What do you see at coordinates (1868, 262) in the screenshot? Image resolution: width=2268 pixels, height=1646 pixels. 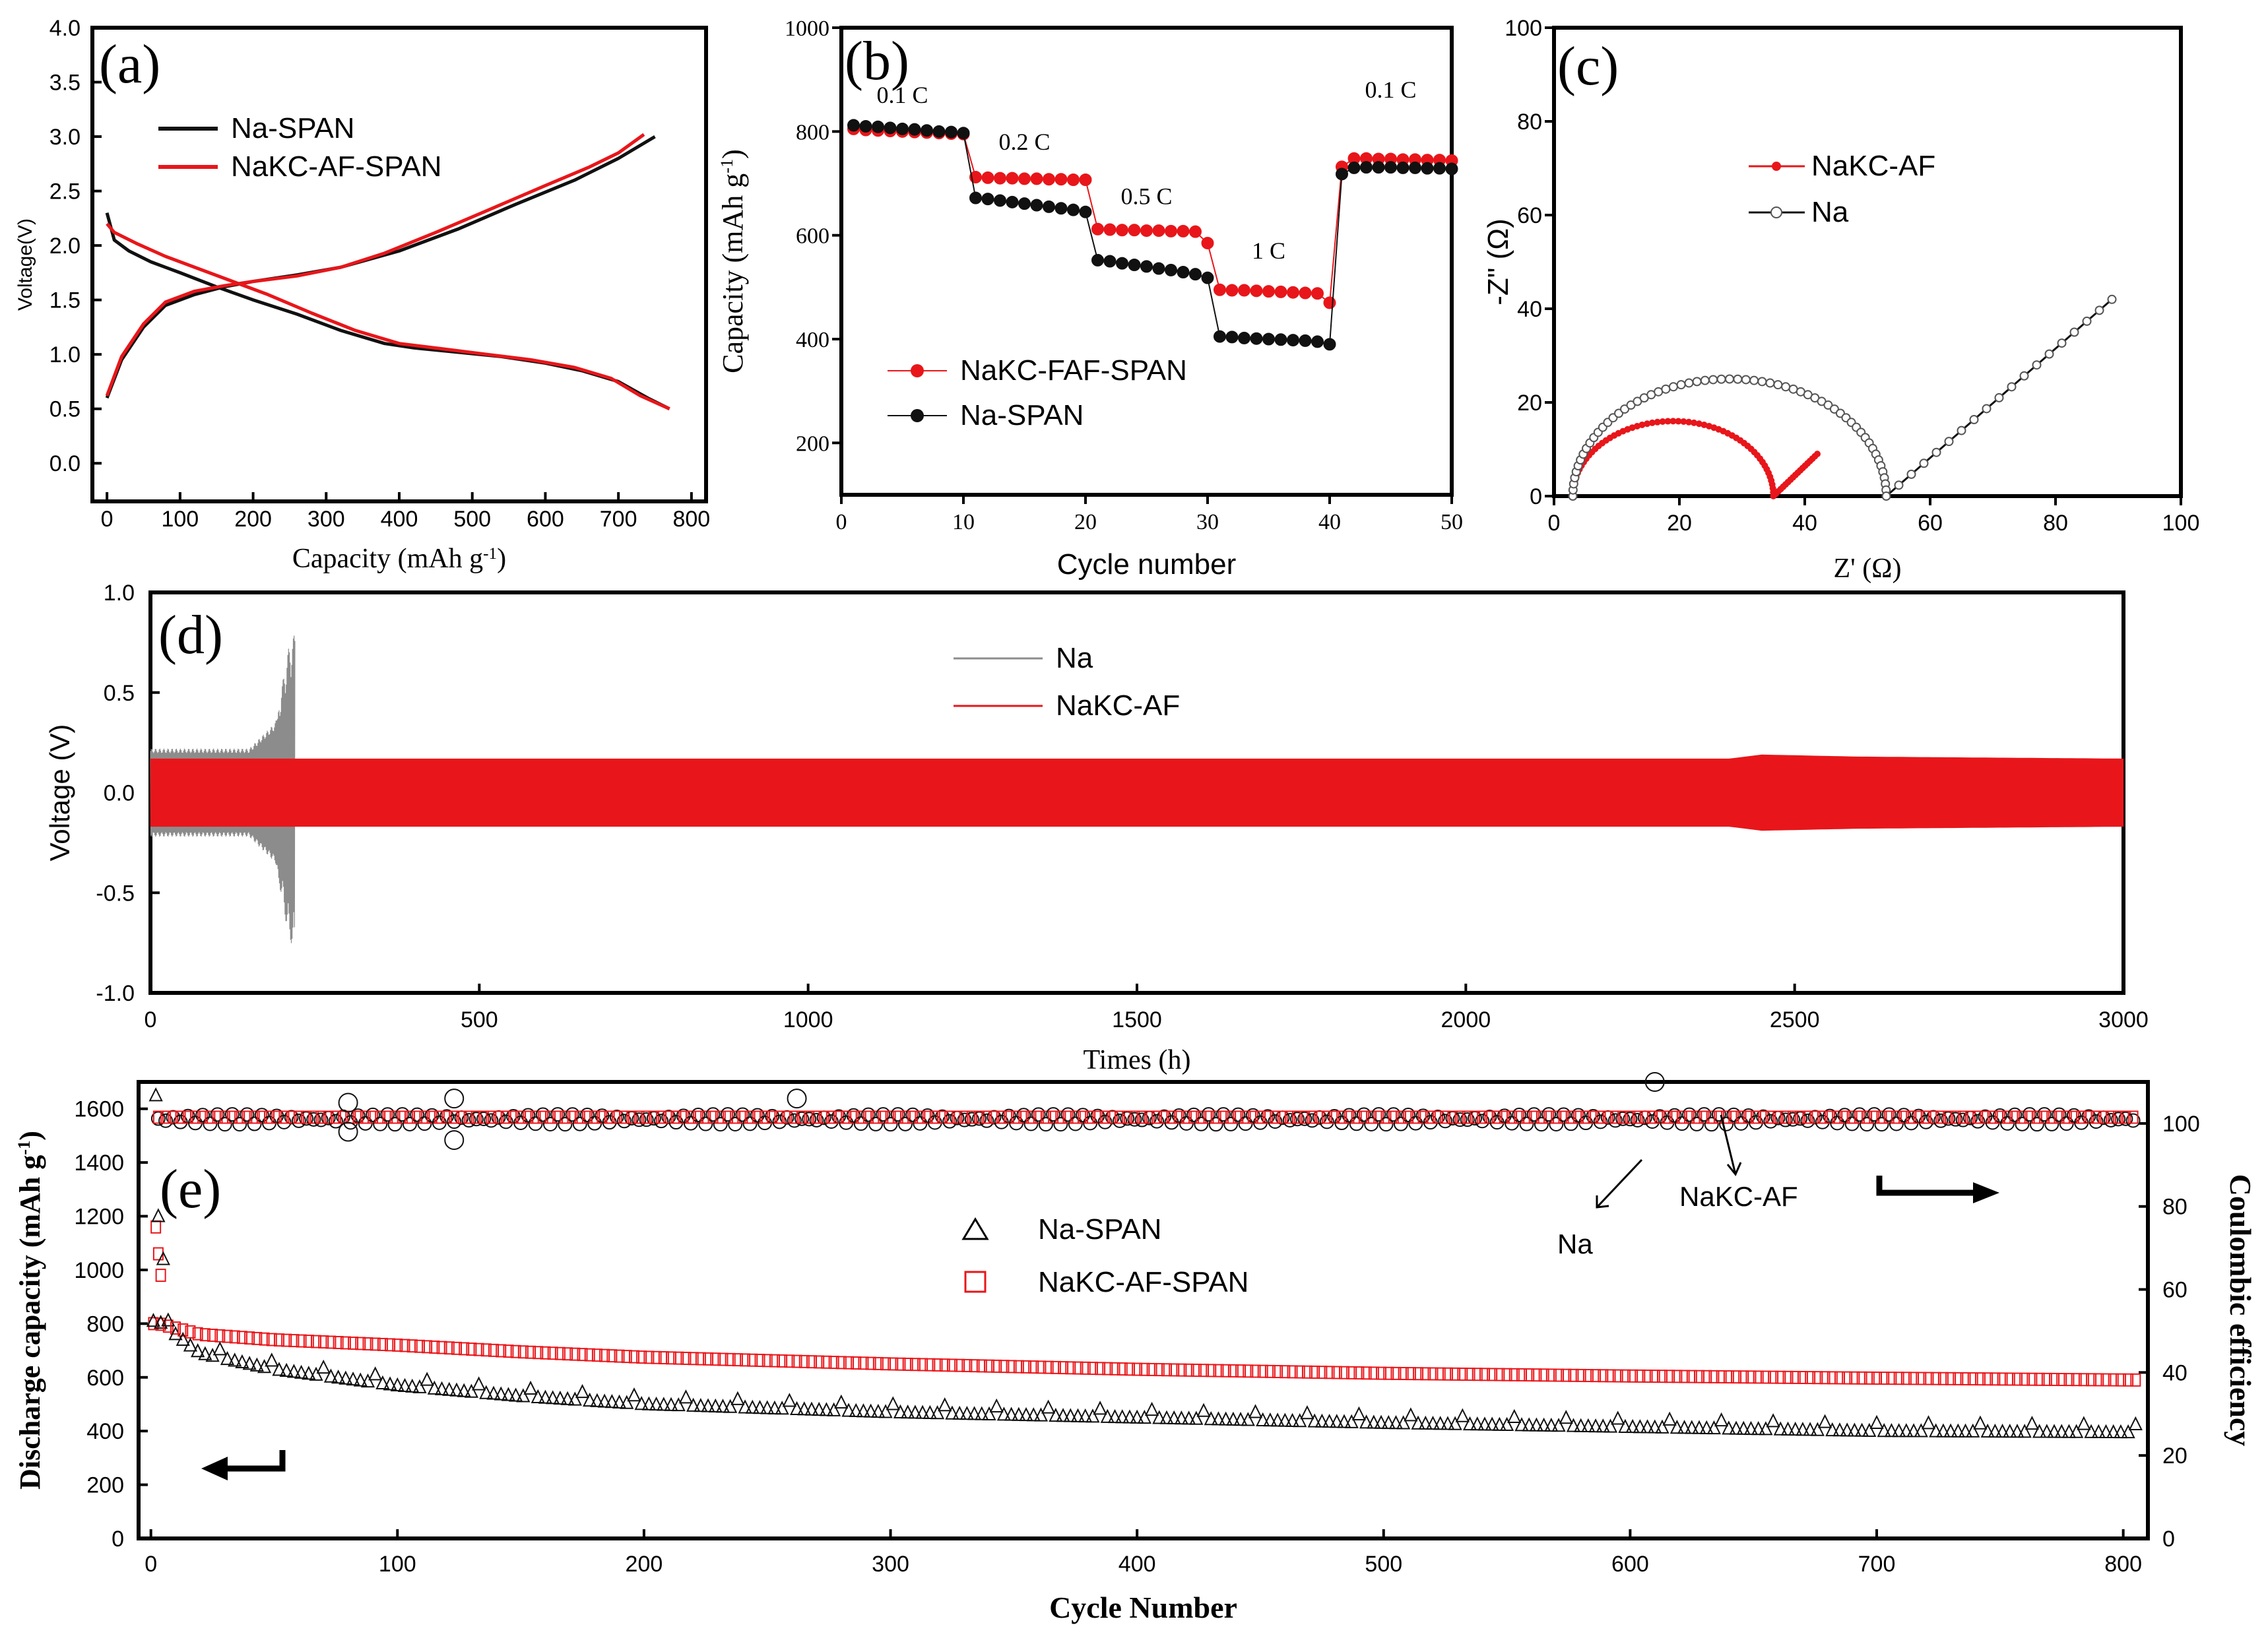 I see `plot-frame` at bounding box center [1868, 262].